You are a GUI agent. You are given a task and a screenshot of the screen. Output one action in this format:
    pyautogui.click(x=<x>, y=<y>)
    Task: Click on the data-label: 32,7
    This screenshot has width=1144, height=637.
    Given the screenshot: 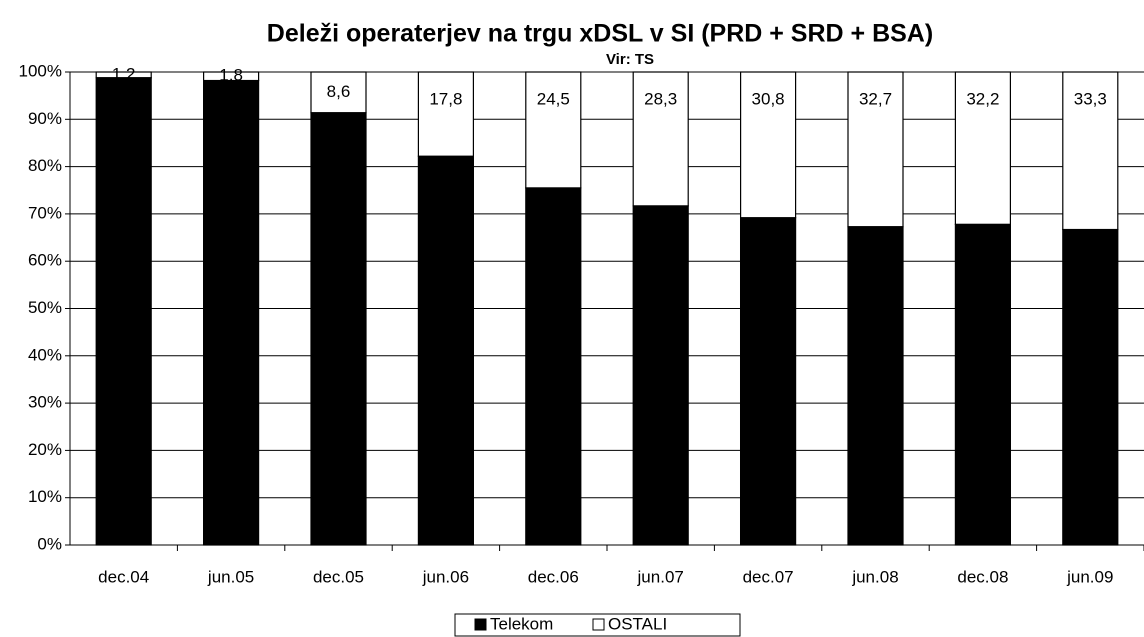 What is the action you would take?
    pyautogui.click(x=875, y=98)
    